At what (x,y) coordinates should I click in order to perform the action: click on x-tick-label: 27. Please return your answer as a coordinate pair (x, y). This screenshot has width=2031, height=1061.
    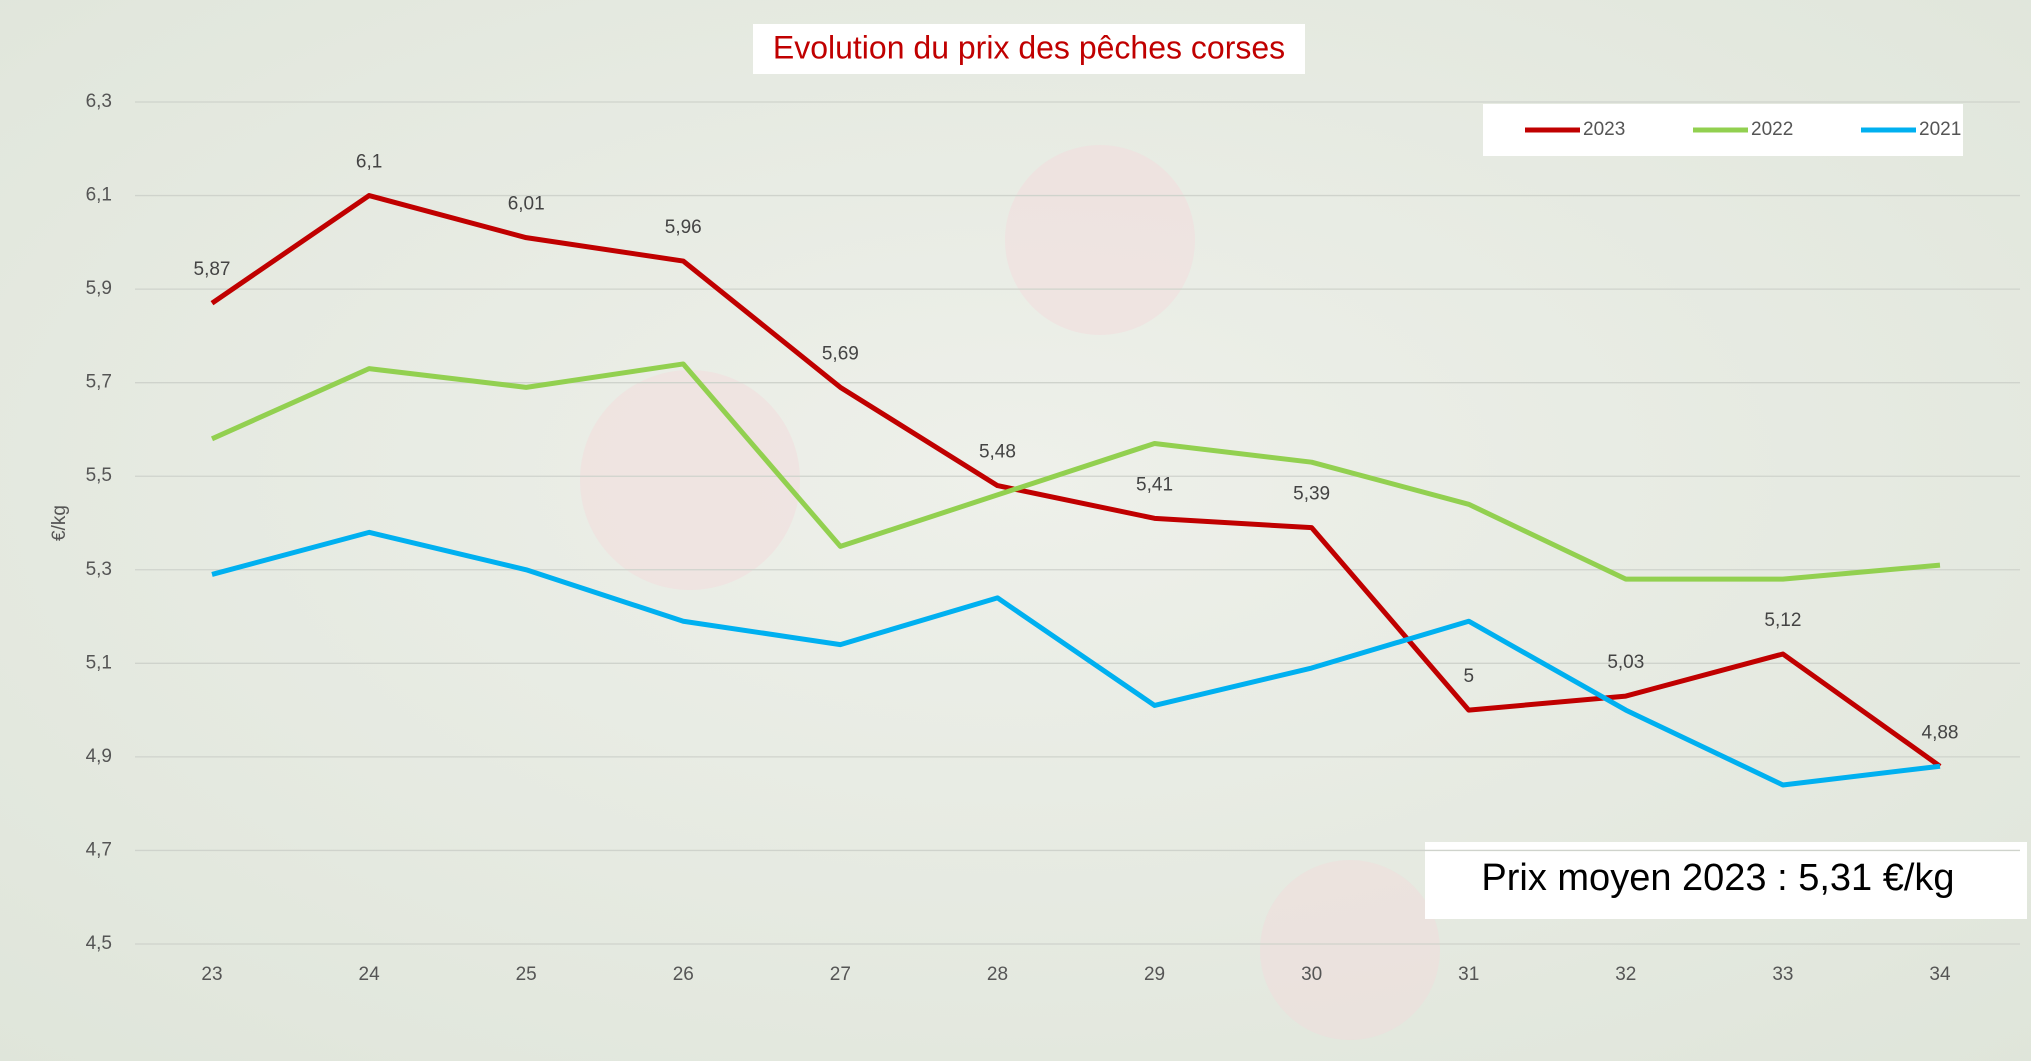
    Looking at the image, I should click on (840, 974).